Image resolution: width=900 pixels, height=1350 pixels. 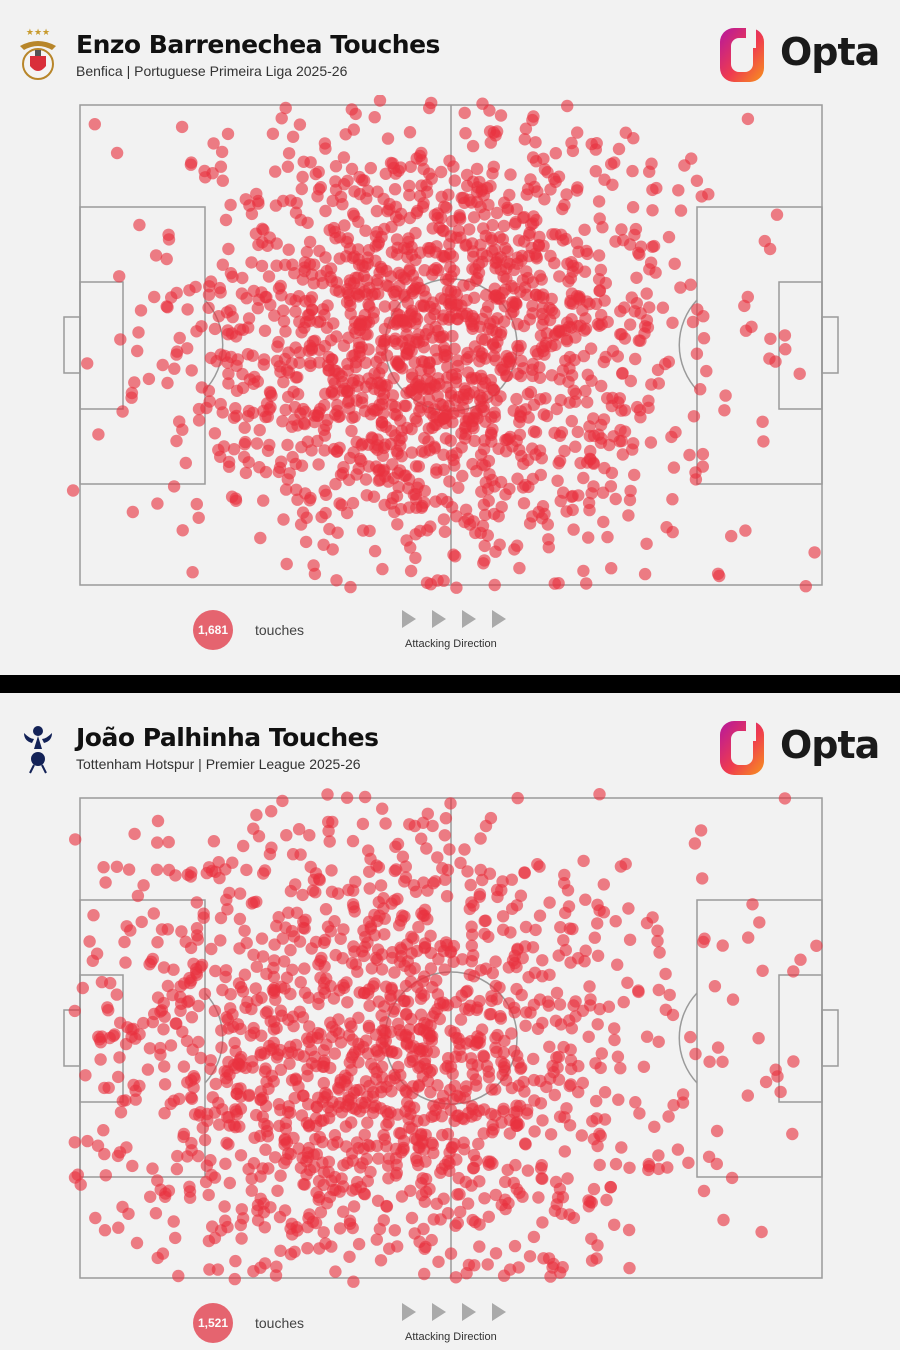 I want to click on opta-logo: Opta, so click(x=798, y=56).